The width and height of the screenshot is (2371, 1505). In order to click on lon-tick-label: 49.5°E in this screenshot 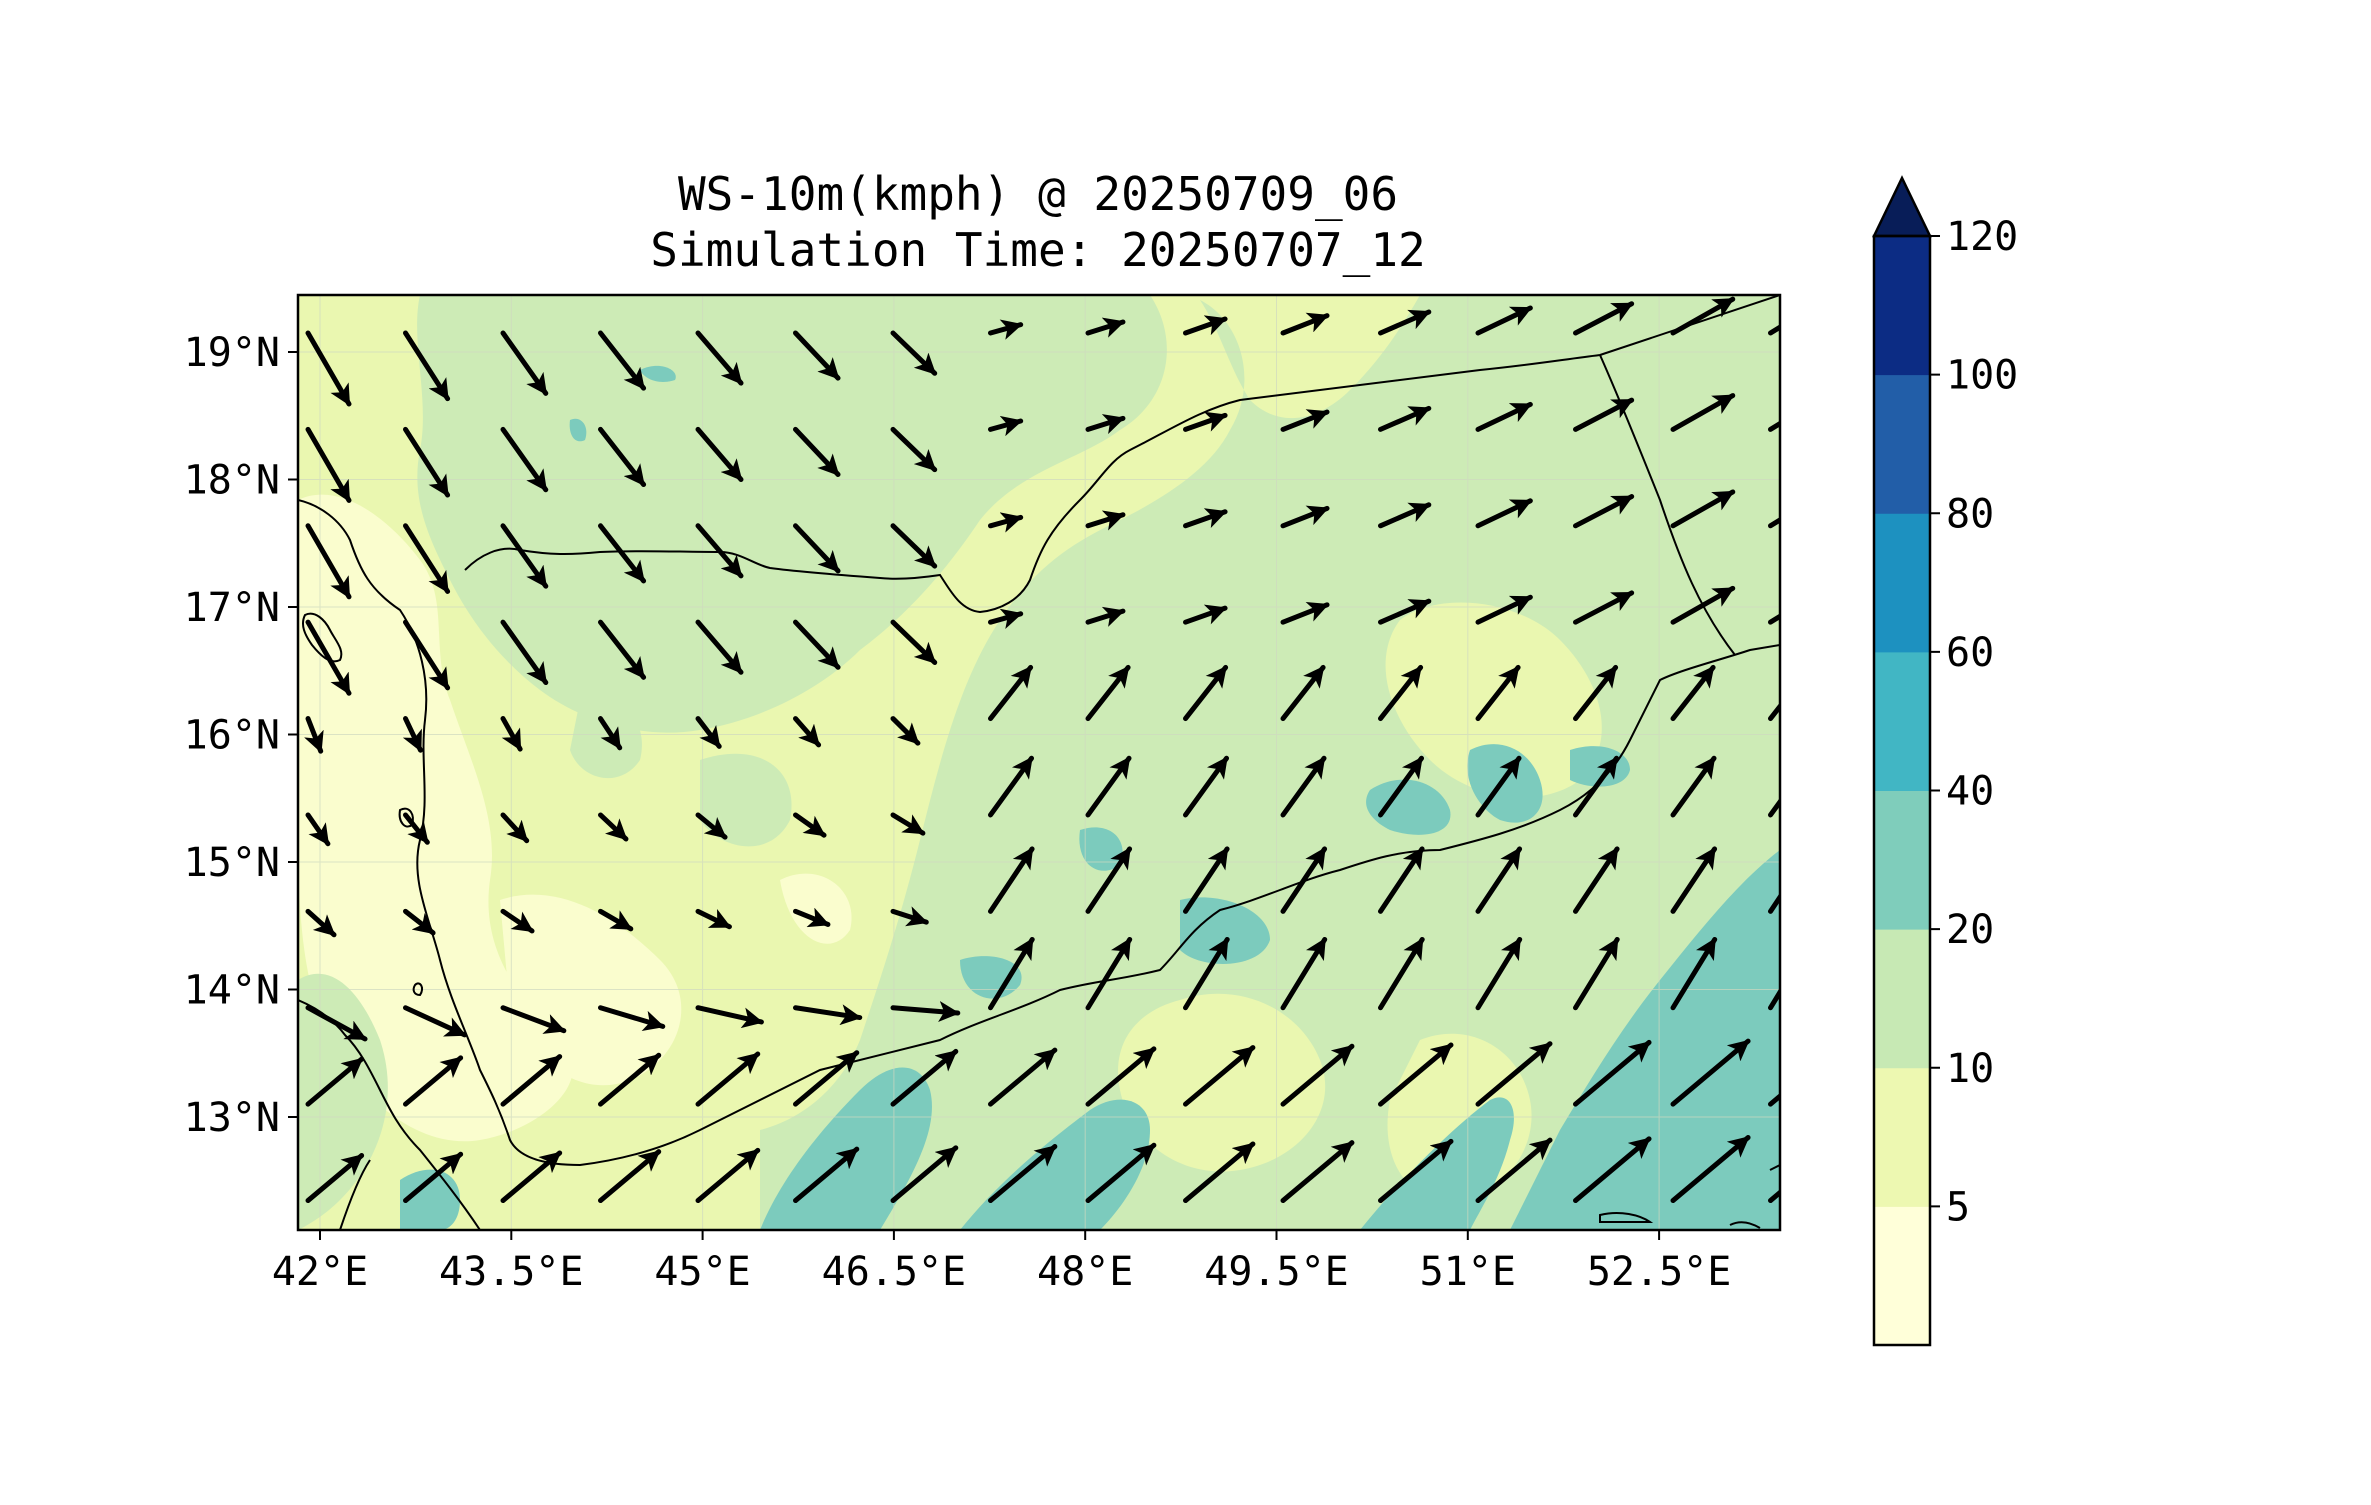, I will do `click(1276, 1272)`.